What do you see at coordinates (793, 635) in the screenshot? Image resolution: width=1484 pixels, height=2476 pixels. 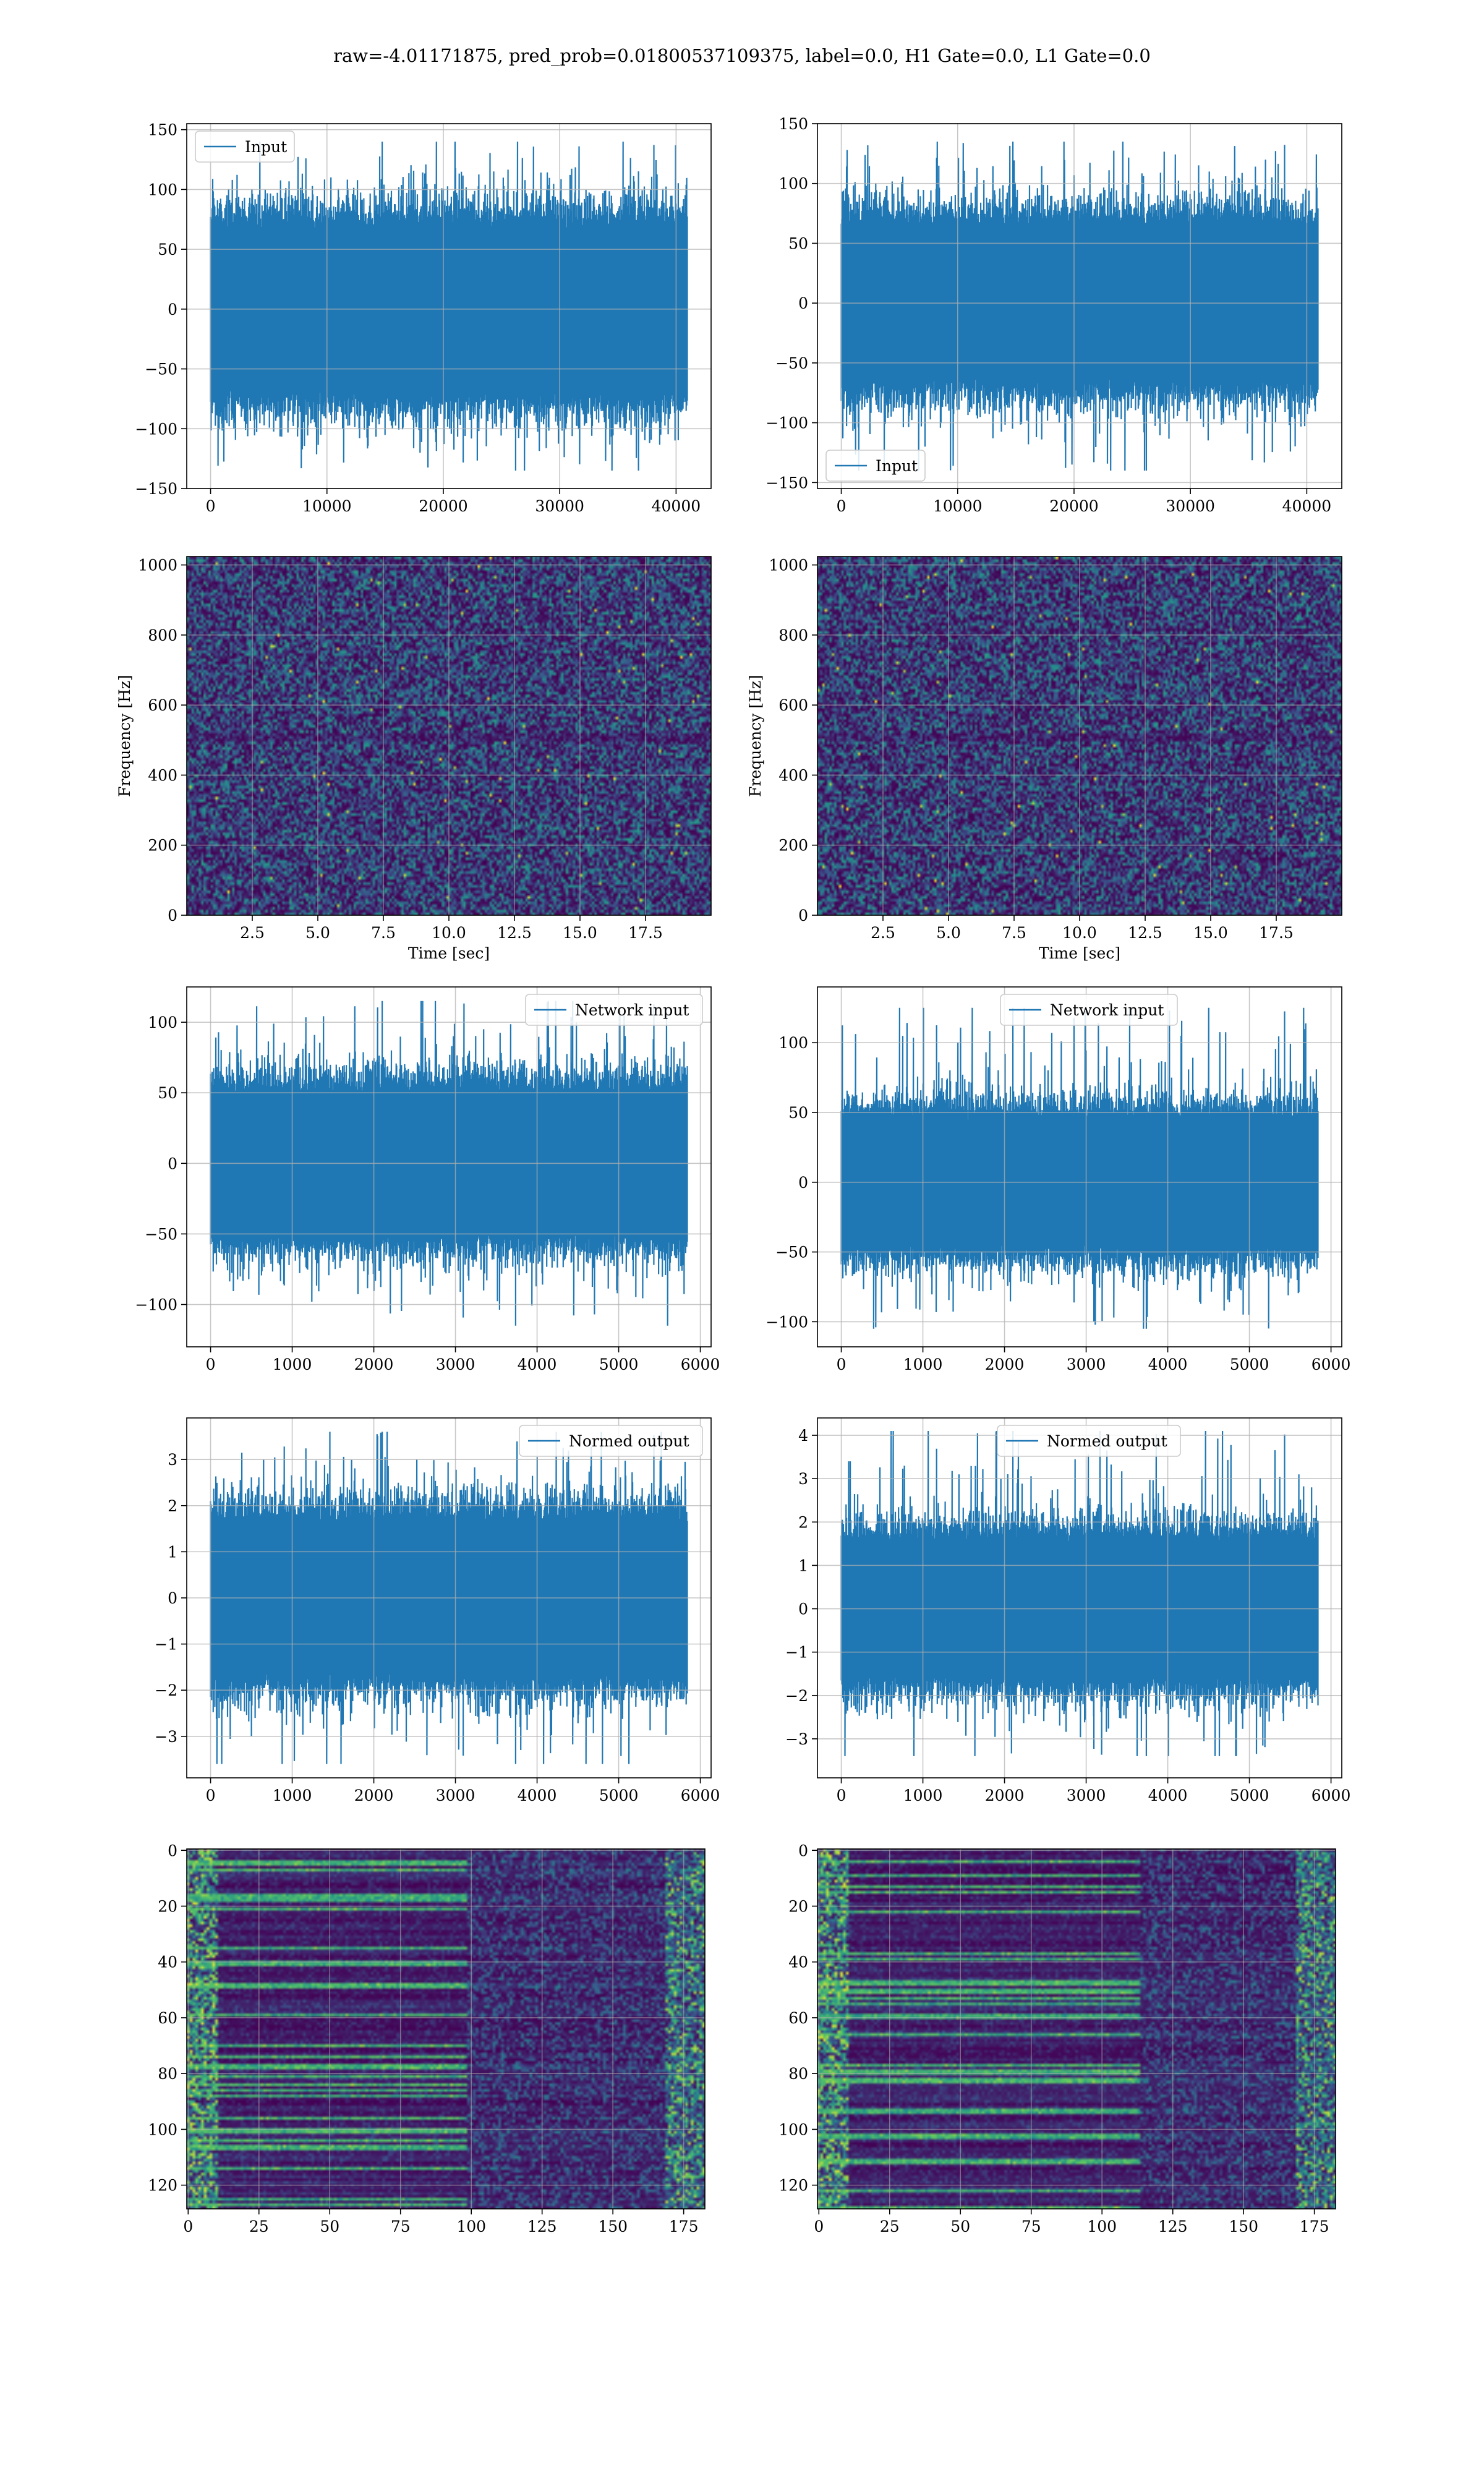 I see `y-tick-label: 800` at bounding box center [793, 635].